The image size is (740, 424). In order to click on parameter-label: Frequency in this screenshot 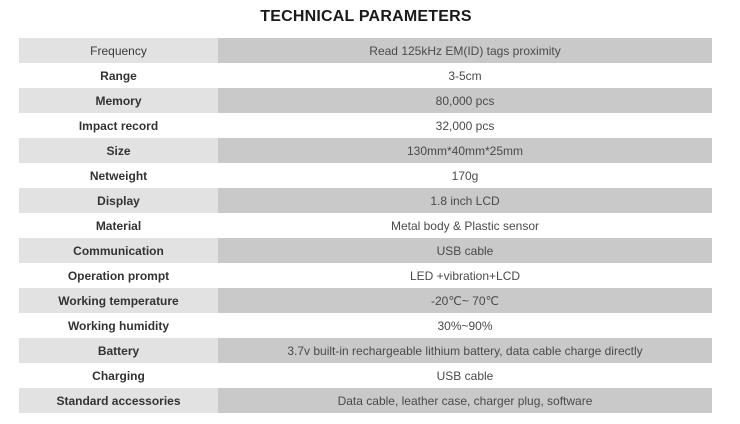, I will do `click(118, 50)`.